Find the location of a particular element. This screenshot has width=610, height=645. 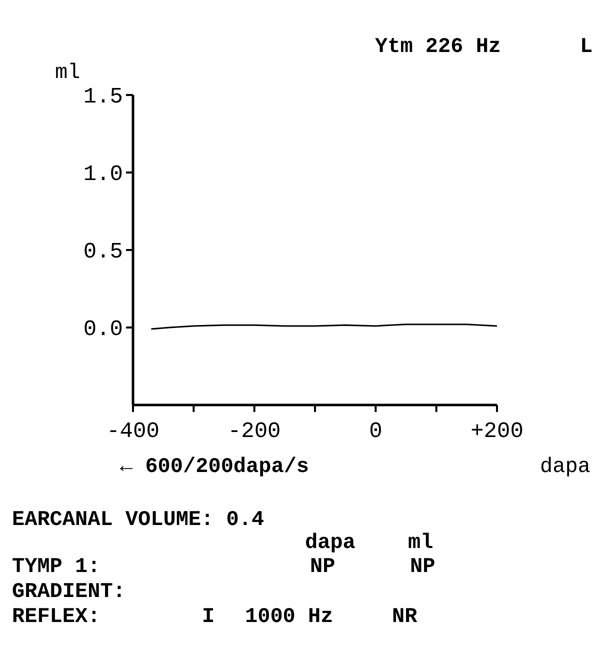

x-axis-title: dapa is located at coordinates (565, 467).